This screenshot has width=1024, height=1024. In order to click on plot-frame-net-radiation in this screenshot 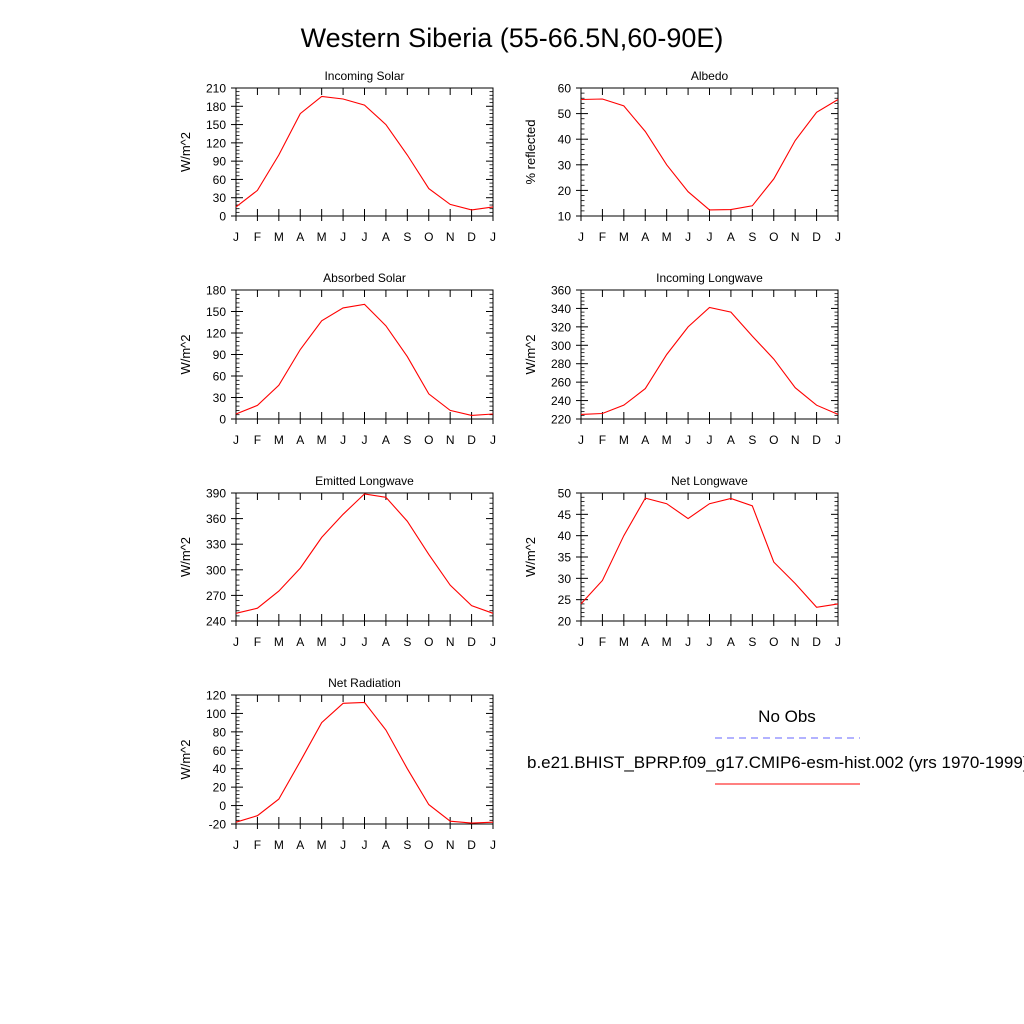, I will do `click(364, 759)`.